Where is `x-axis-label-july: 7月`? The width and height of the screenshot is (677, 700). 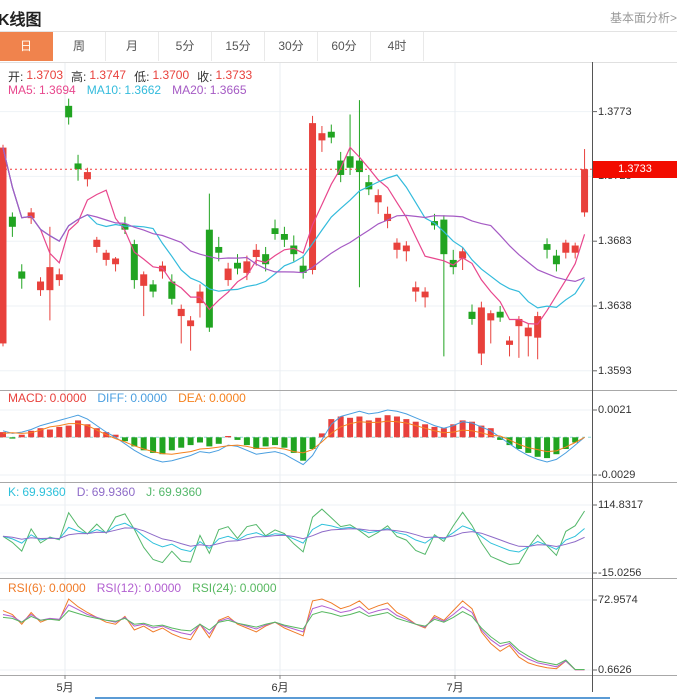 x-axis-label-july: 7月 is located at coordinates (455, 688).